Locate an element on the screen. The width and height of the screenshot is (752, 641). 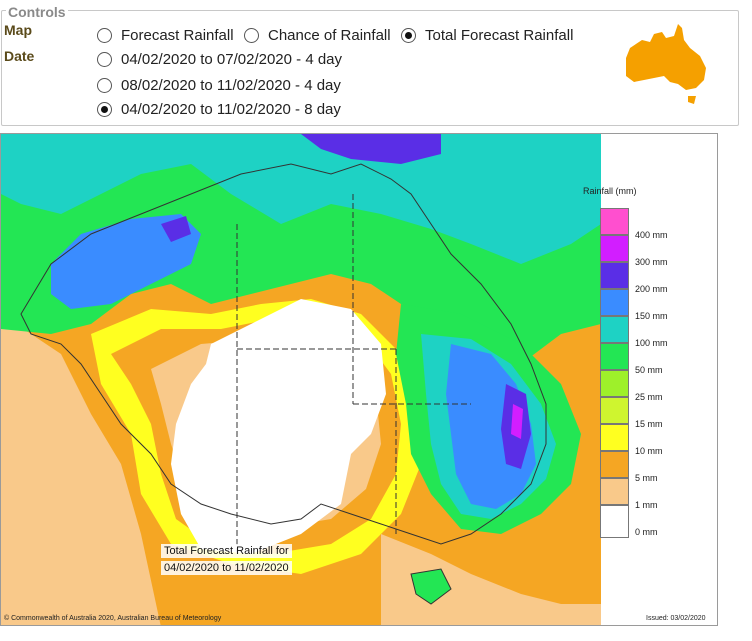
legend-label: 300 mm is located at coordinates (651, 262).